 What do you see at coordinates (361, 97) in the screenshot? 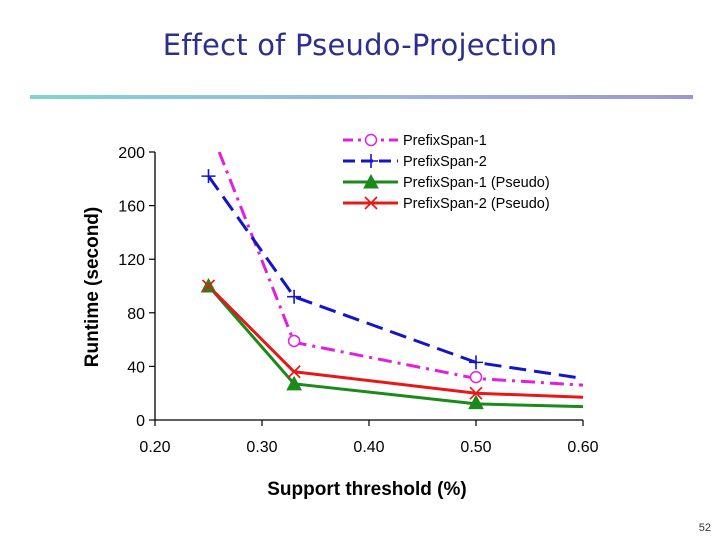
I see `title-divider` at bounding box center [361, 97].